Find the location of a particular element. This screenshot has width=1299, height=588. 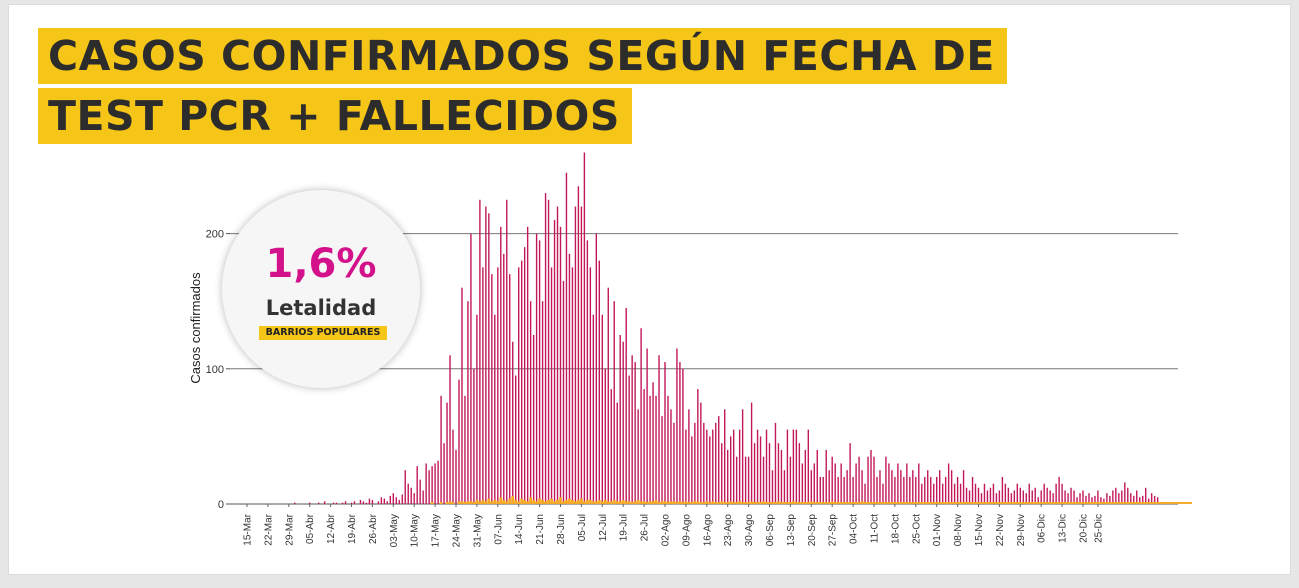

x-tick-label: 09-Ago is located at coordinates (686, 530).